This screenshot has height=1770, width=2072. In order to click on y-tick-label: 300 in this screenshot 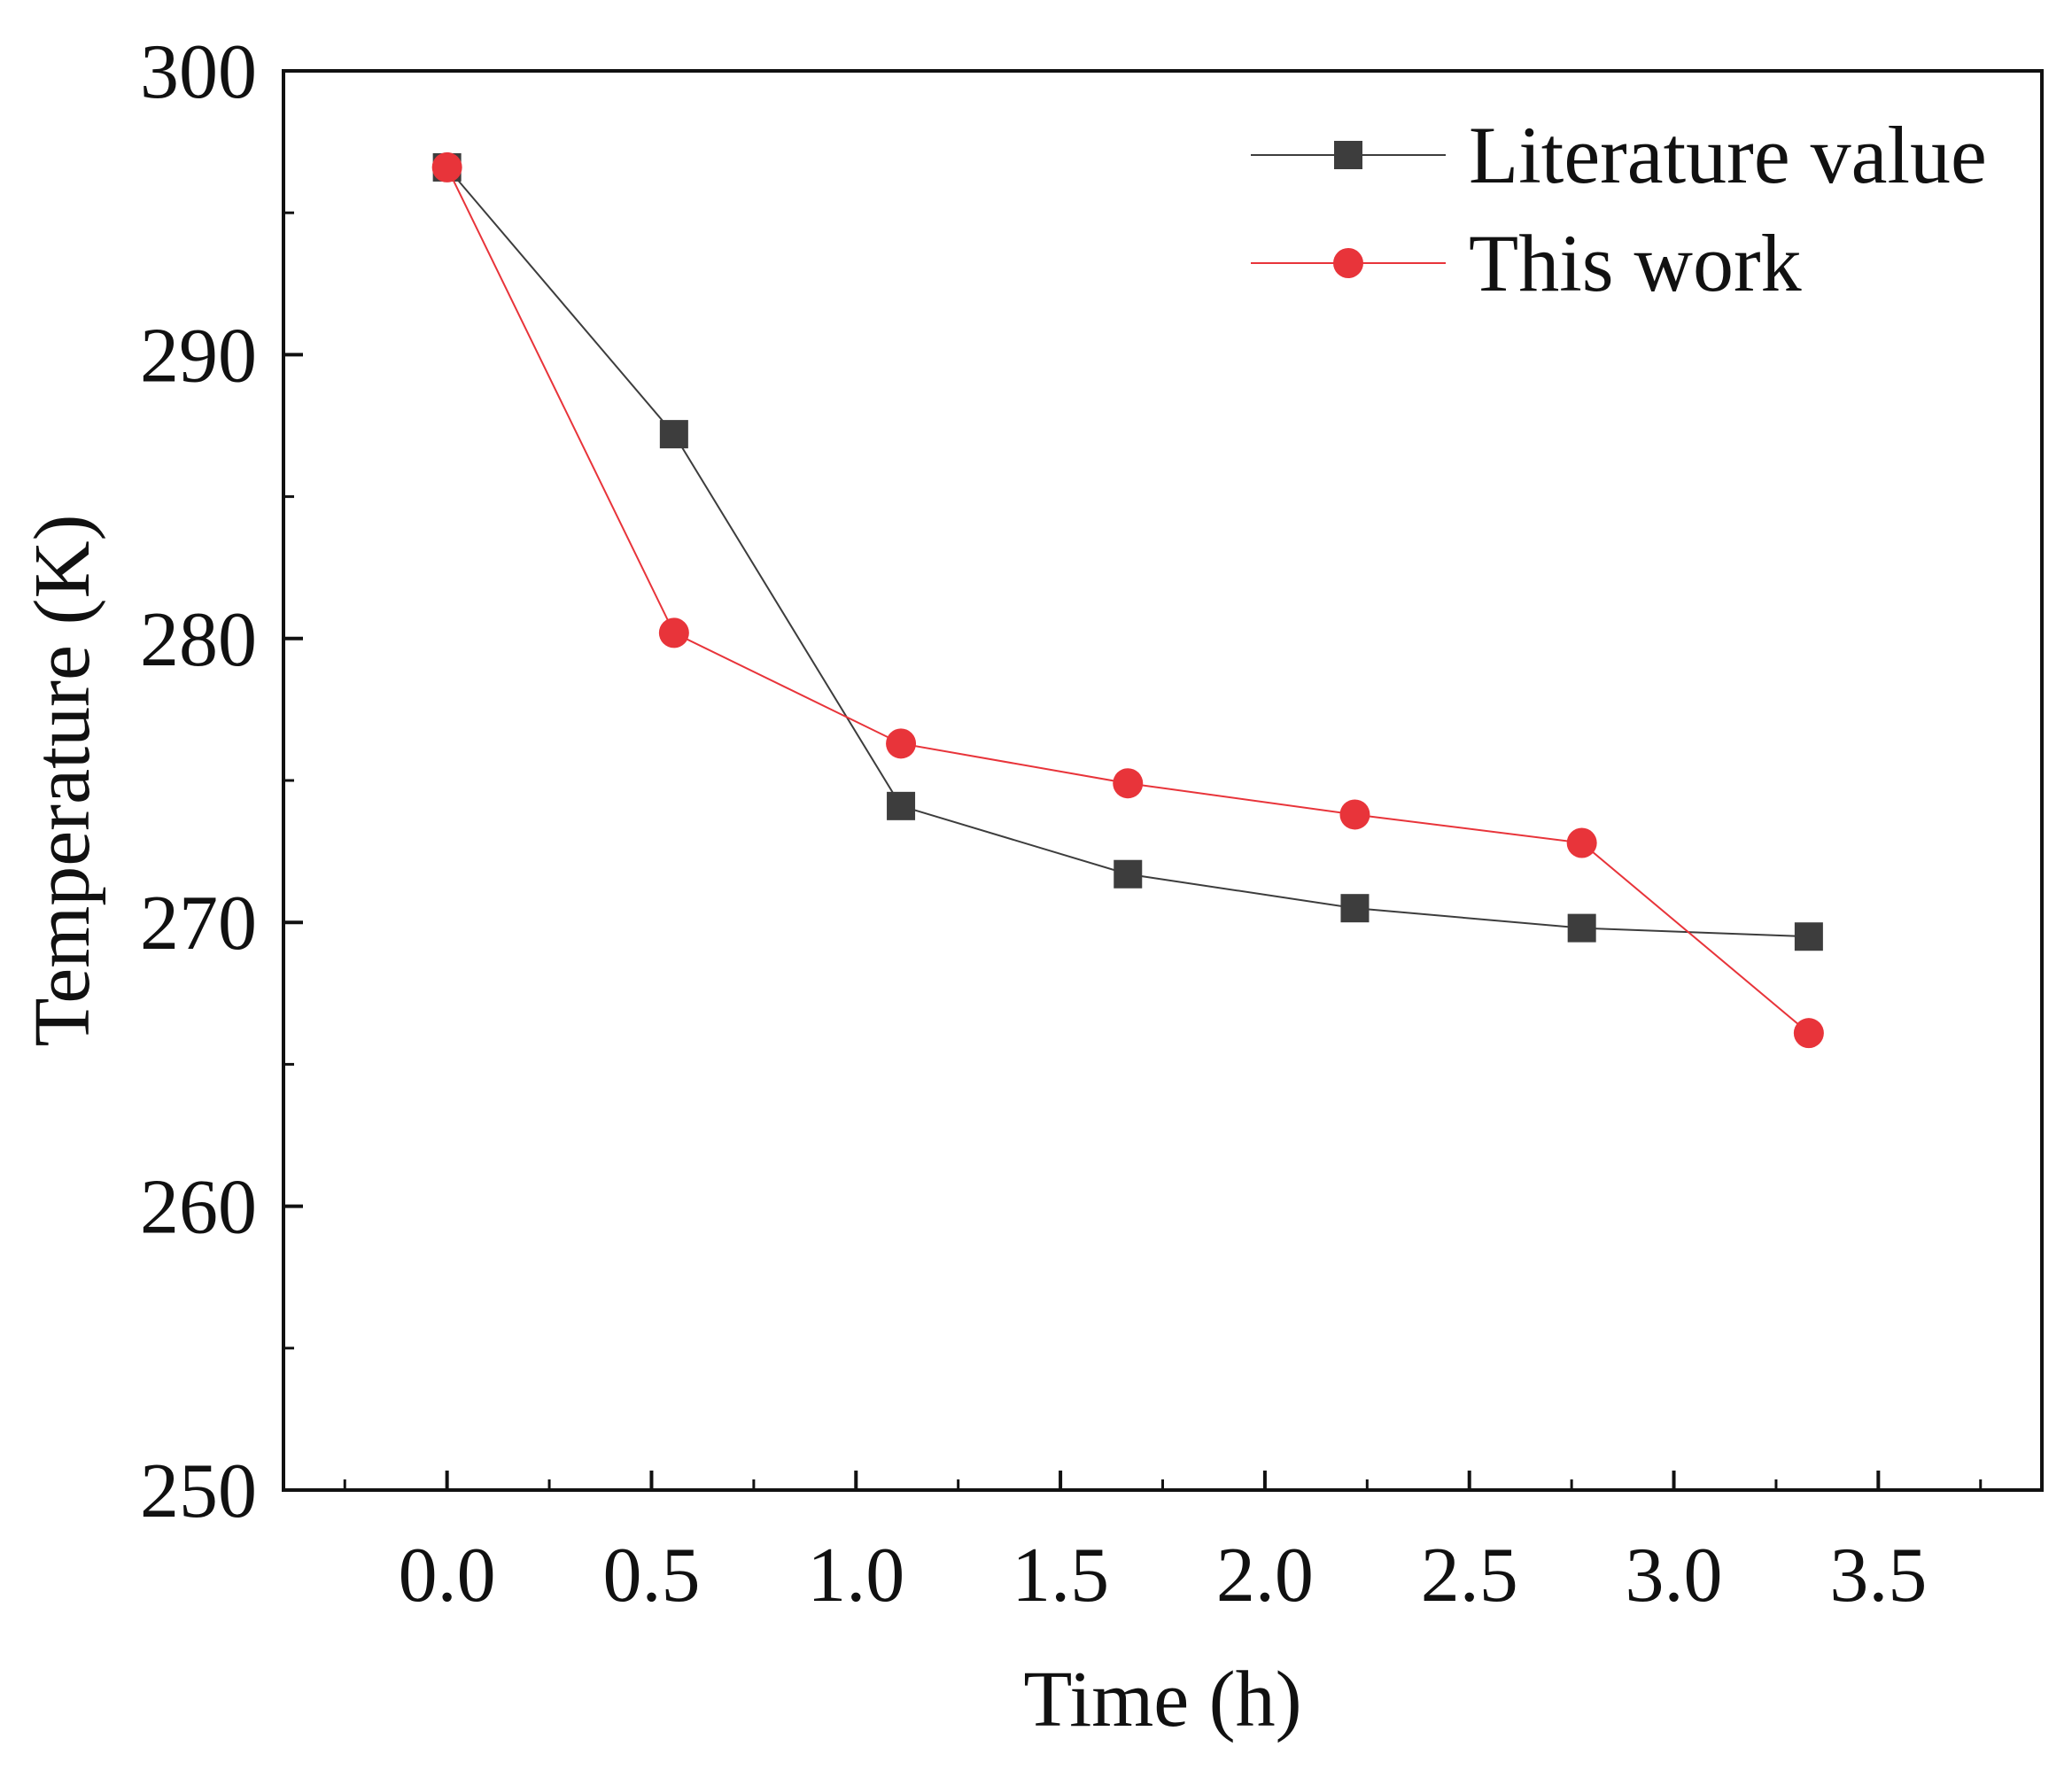, I will do `click(198, 72)`.